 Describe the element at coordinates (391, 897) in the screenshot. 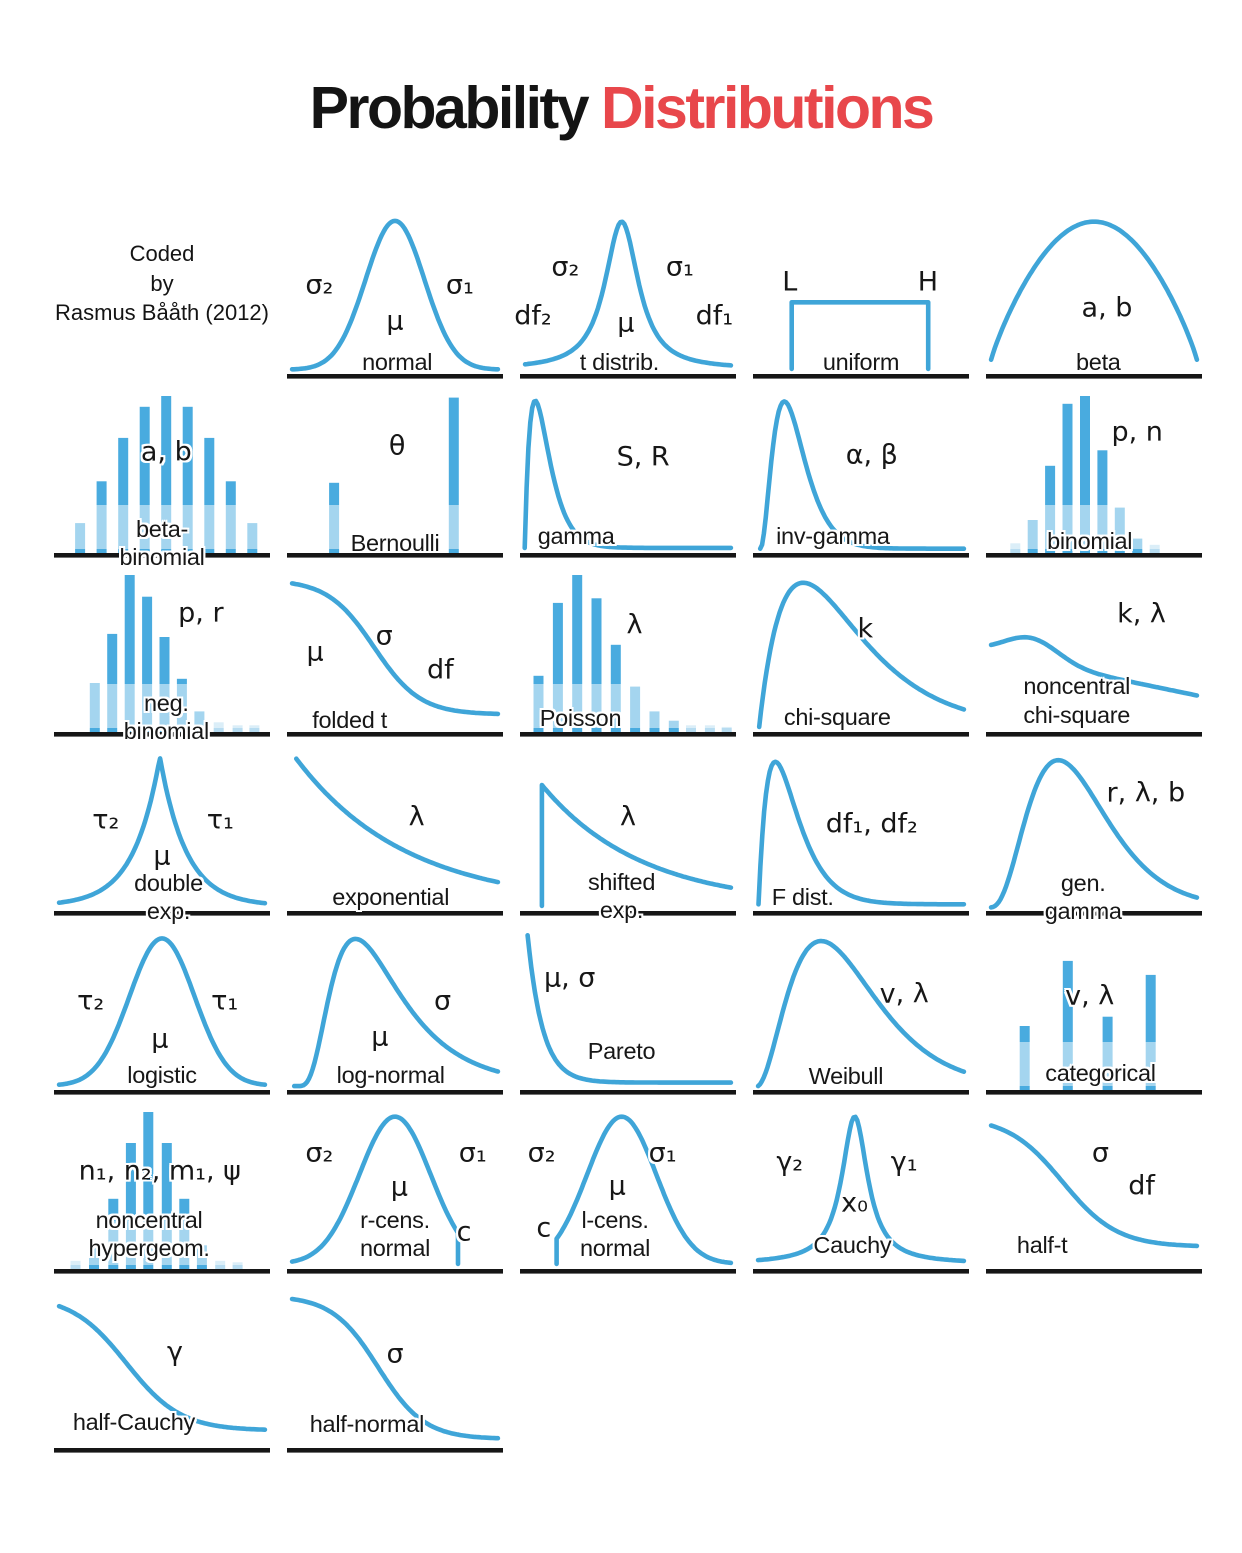

I see `distribution-name: exponential` at that location.